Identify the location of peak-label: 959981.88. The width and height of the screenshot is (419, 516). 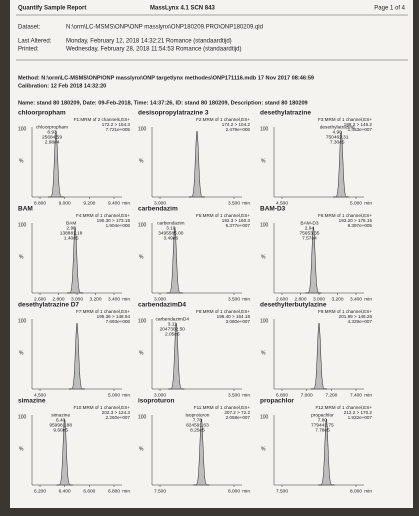
(60, 425).